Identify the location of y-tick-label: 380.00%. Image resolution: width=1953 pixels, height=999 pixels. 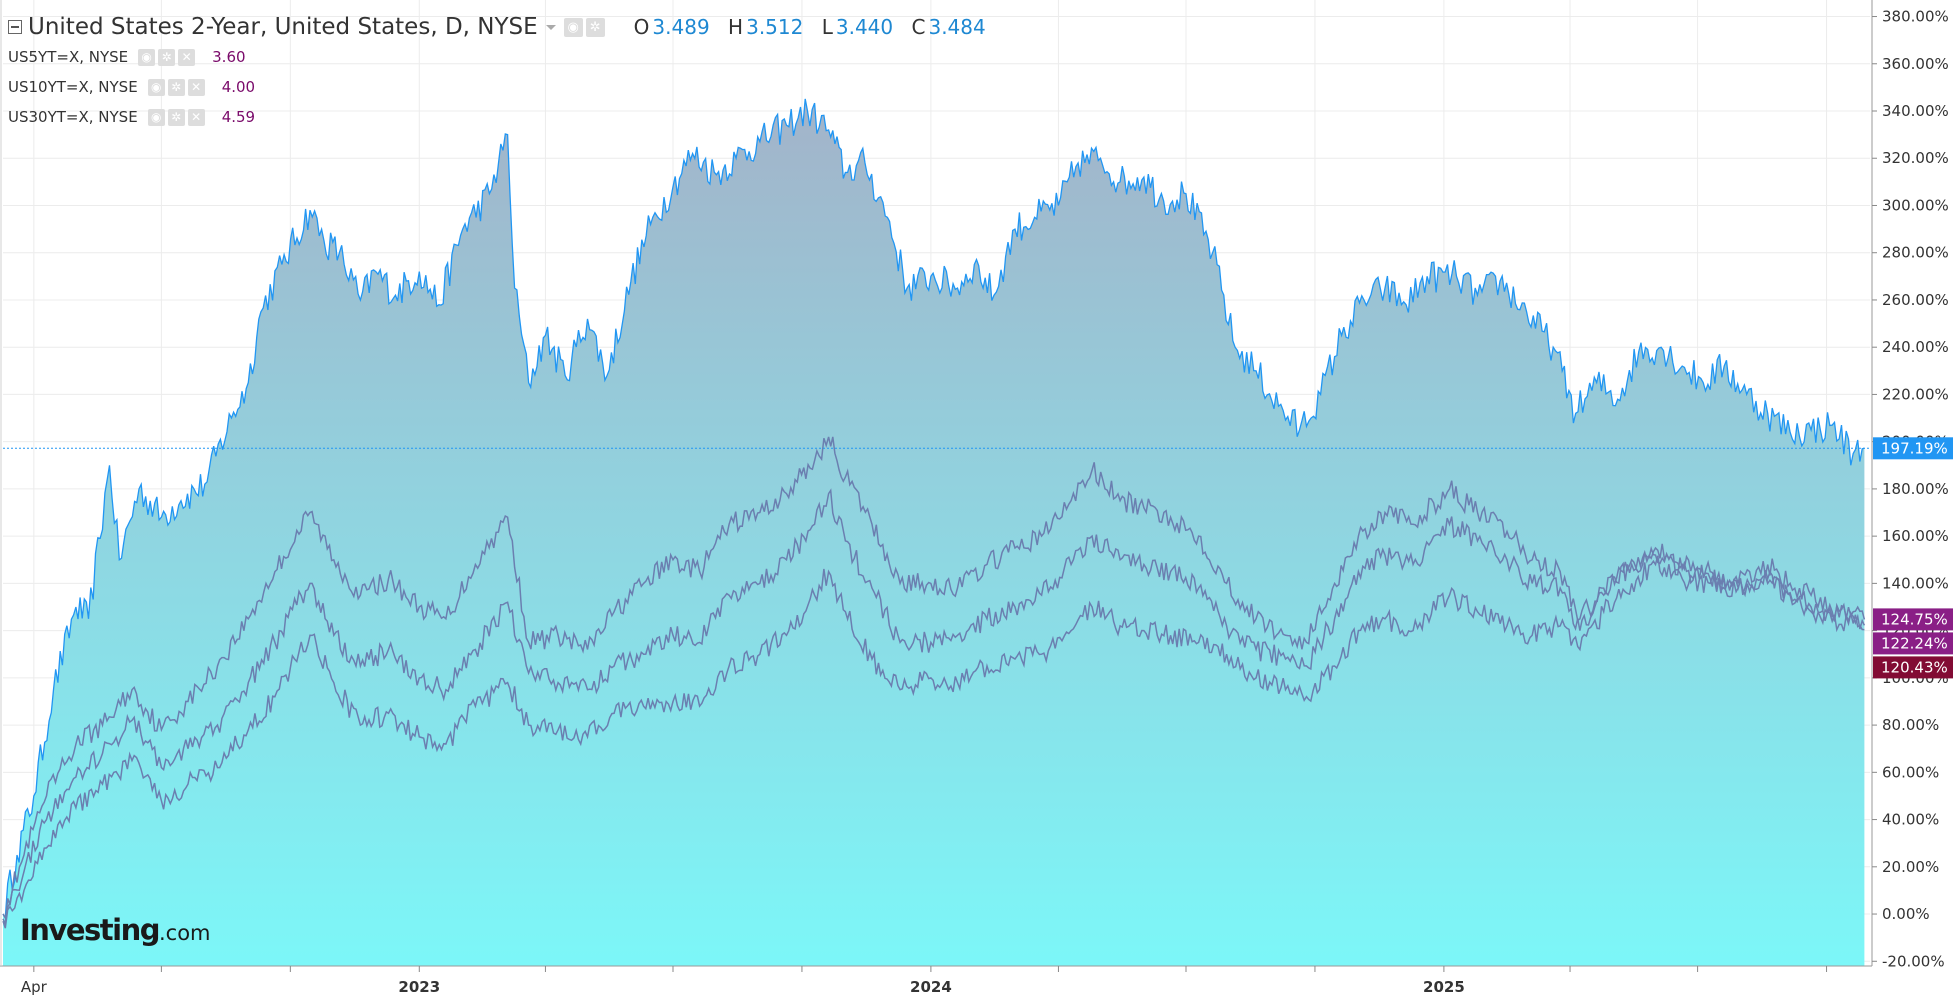
(1915, 17).